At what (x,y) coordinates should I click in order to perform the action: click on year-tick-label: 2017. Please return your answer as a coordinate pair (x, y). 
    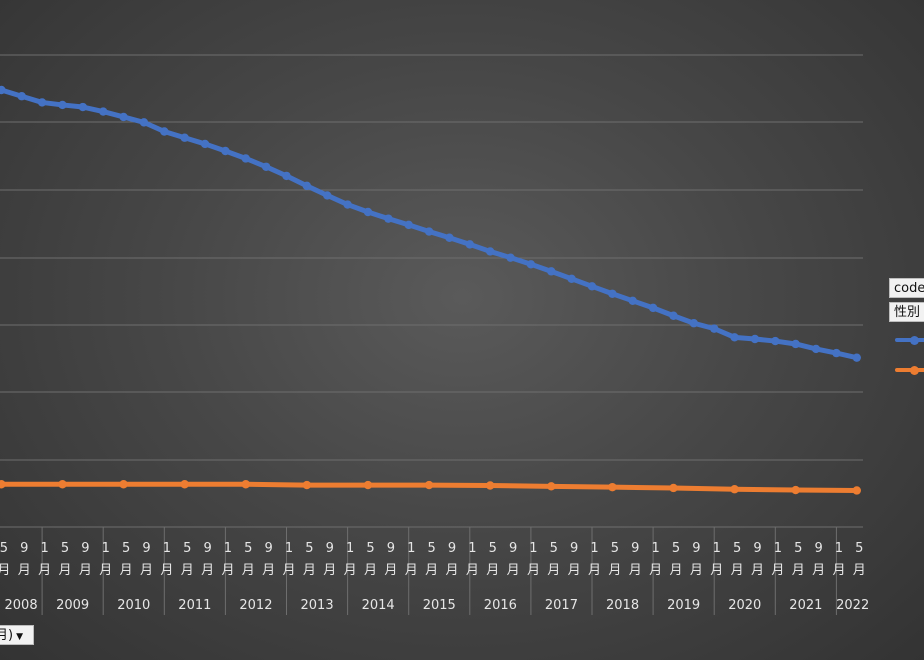
    Looking at the image, I should click on (561, 605).